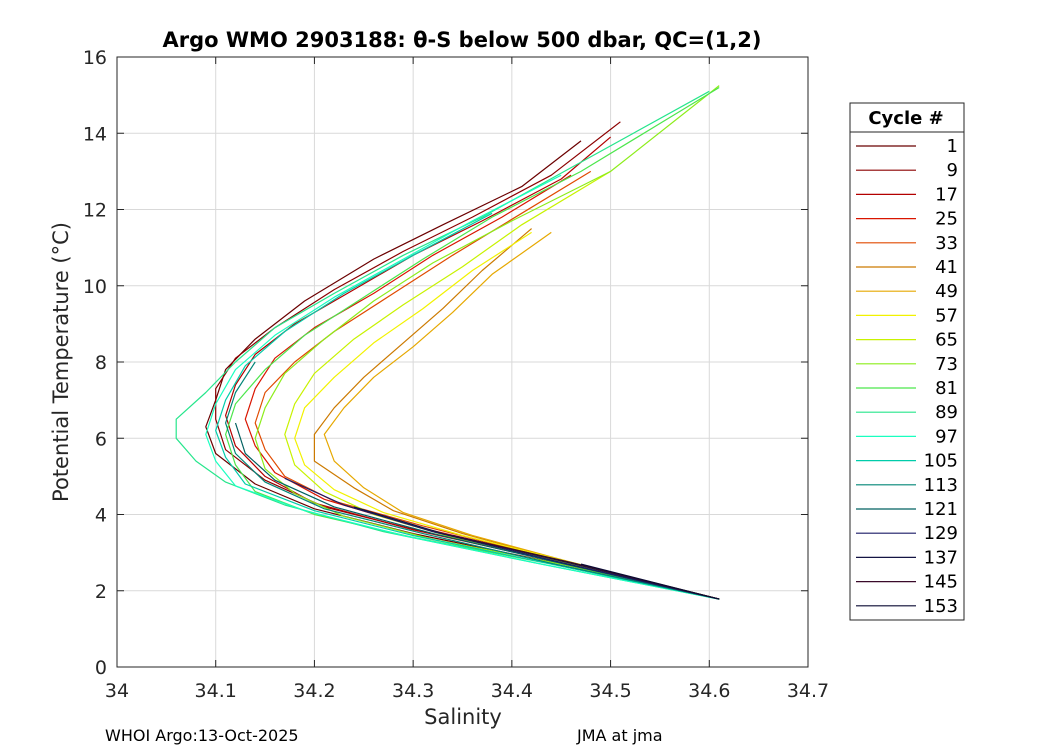 The width and height of the screenshot is (1050, 750). What do you see at coordinates (101, 668) in the screenshot?
I see `y-tick-label: 0` at bounding box center [101, 668].